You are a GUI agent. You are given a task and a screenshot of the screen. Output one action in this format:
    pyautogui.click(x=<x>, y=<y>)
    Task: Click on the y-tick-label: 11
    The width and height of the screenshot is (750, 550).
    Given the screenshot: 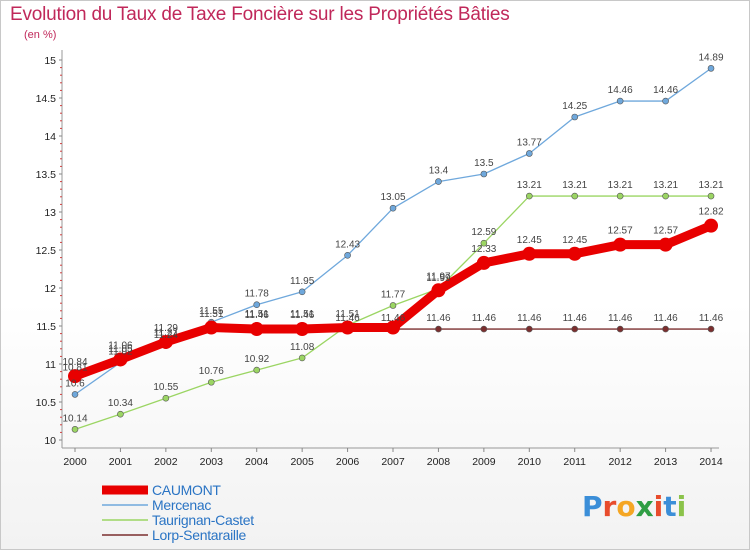 What is the action you would take?
    pyautogui.click(x=50, y=365)
    